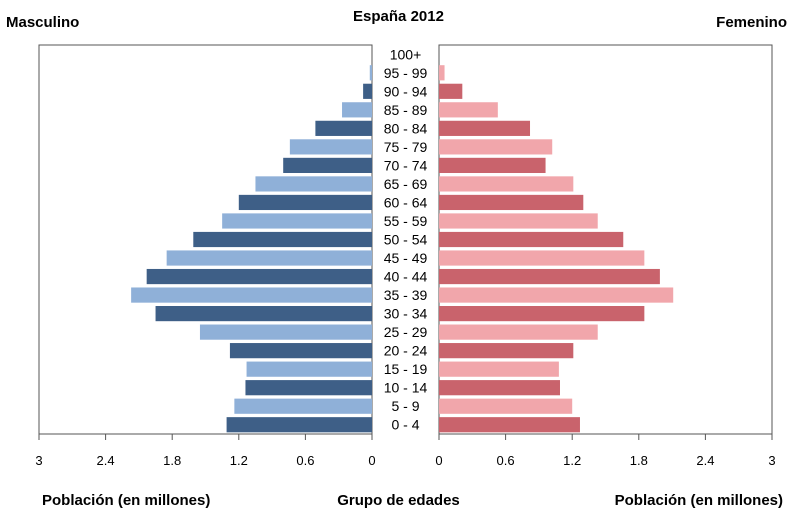  I want to click on male-tick-label-2: 1.8, so click(172, 460).